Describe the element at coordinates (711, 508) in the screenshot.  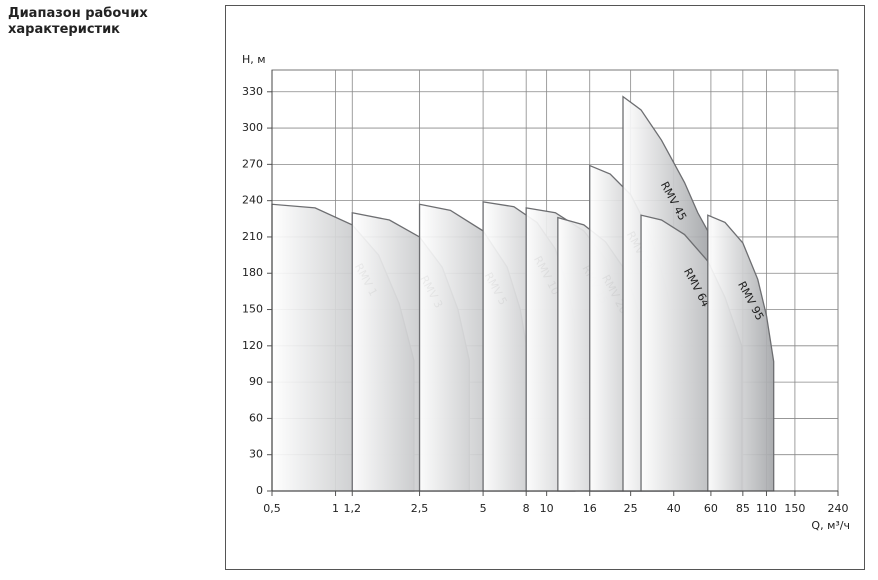
I see `x-tick-label: 60` at that location.